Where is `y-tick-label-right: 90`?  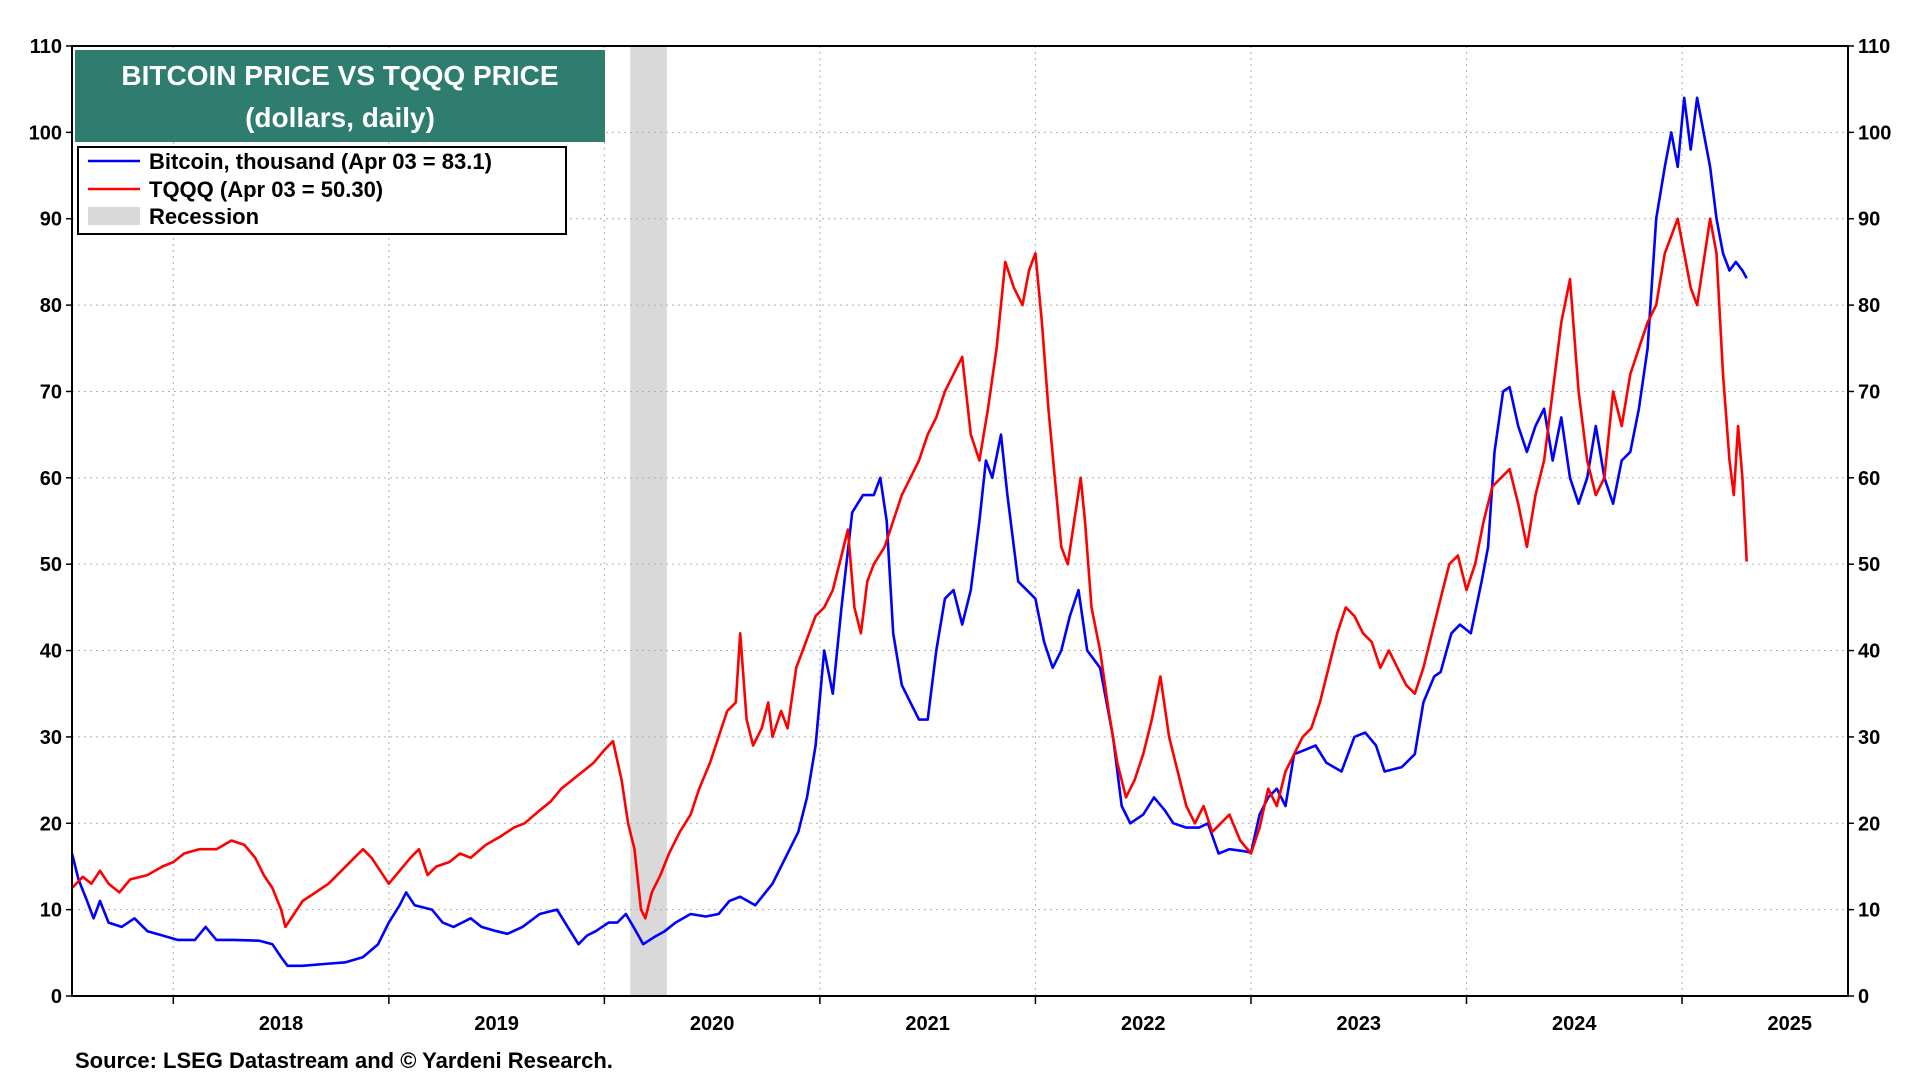
y-tick-label-right: 90 is located at coordinates (1869, 220).